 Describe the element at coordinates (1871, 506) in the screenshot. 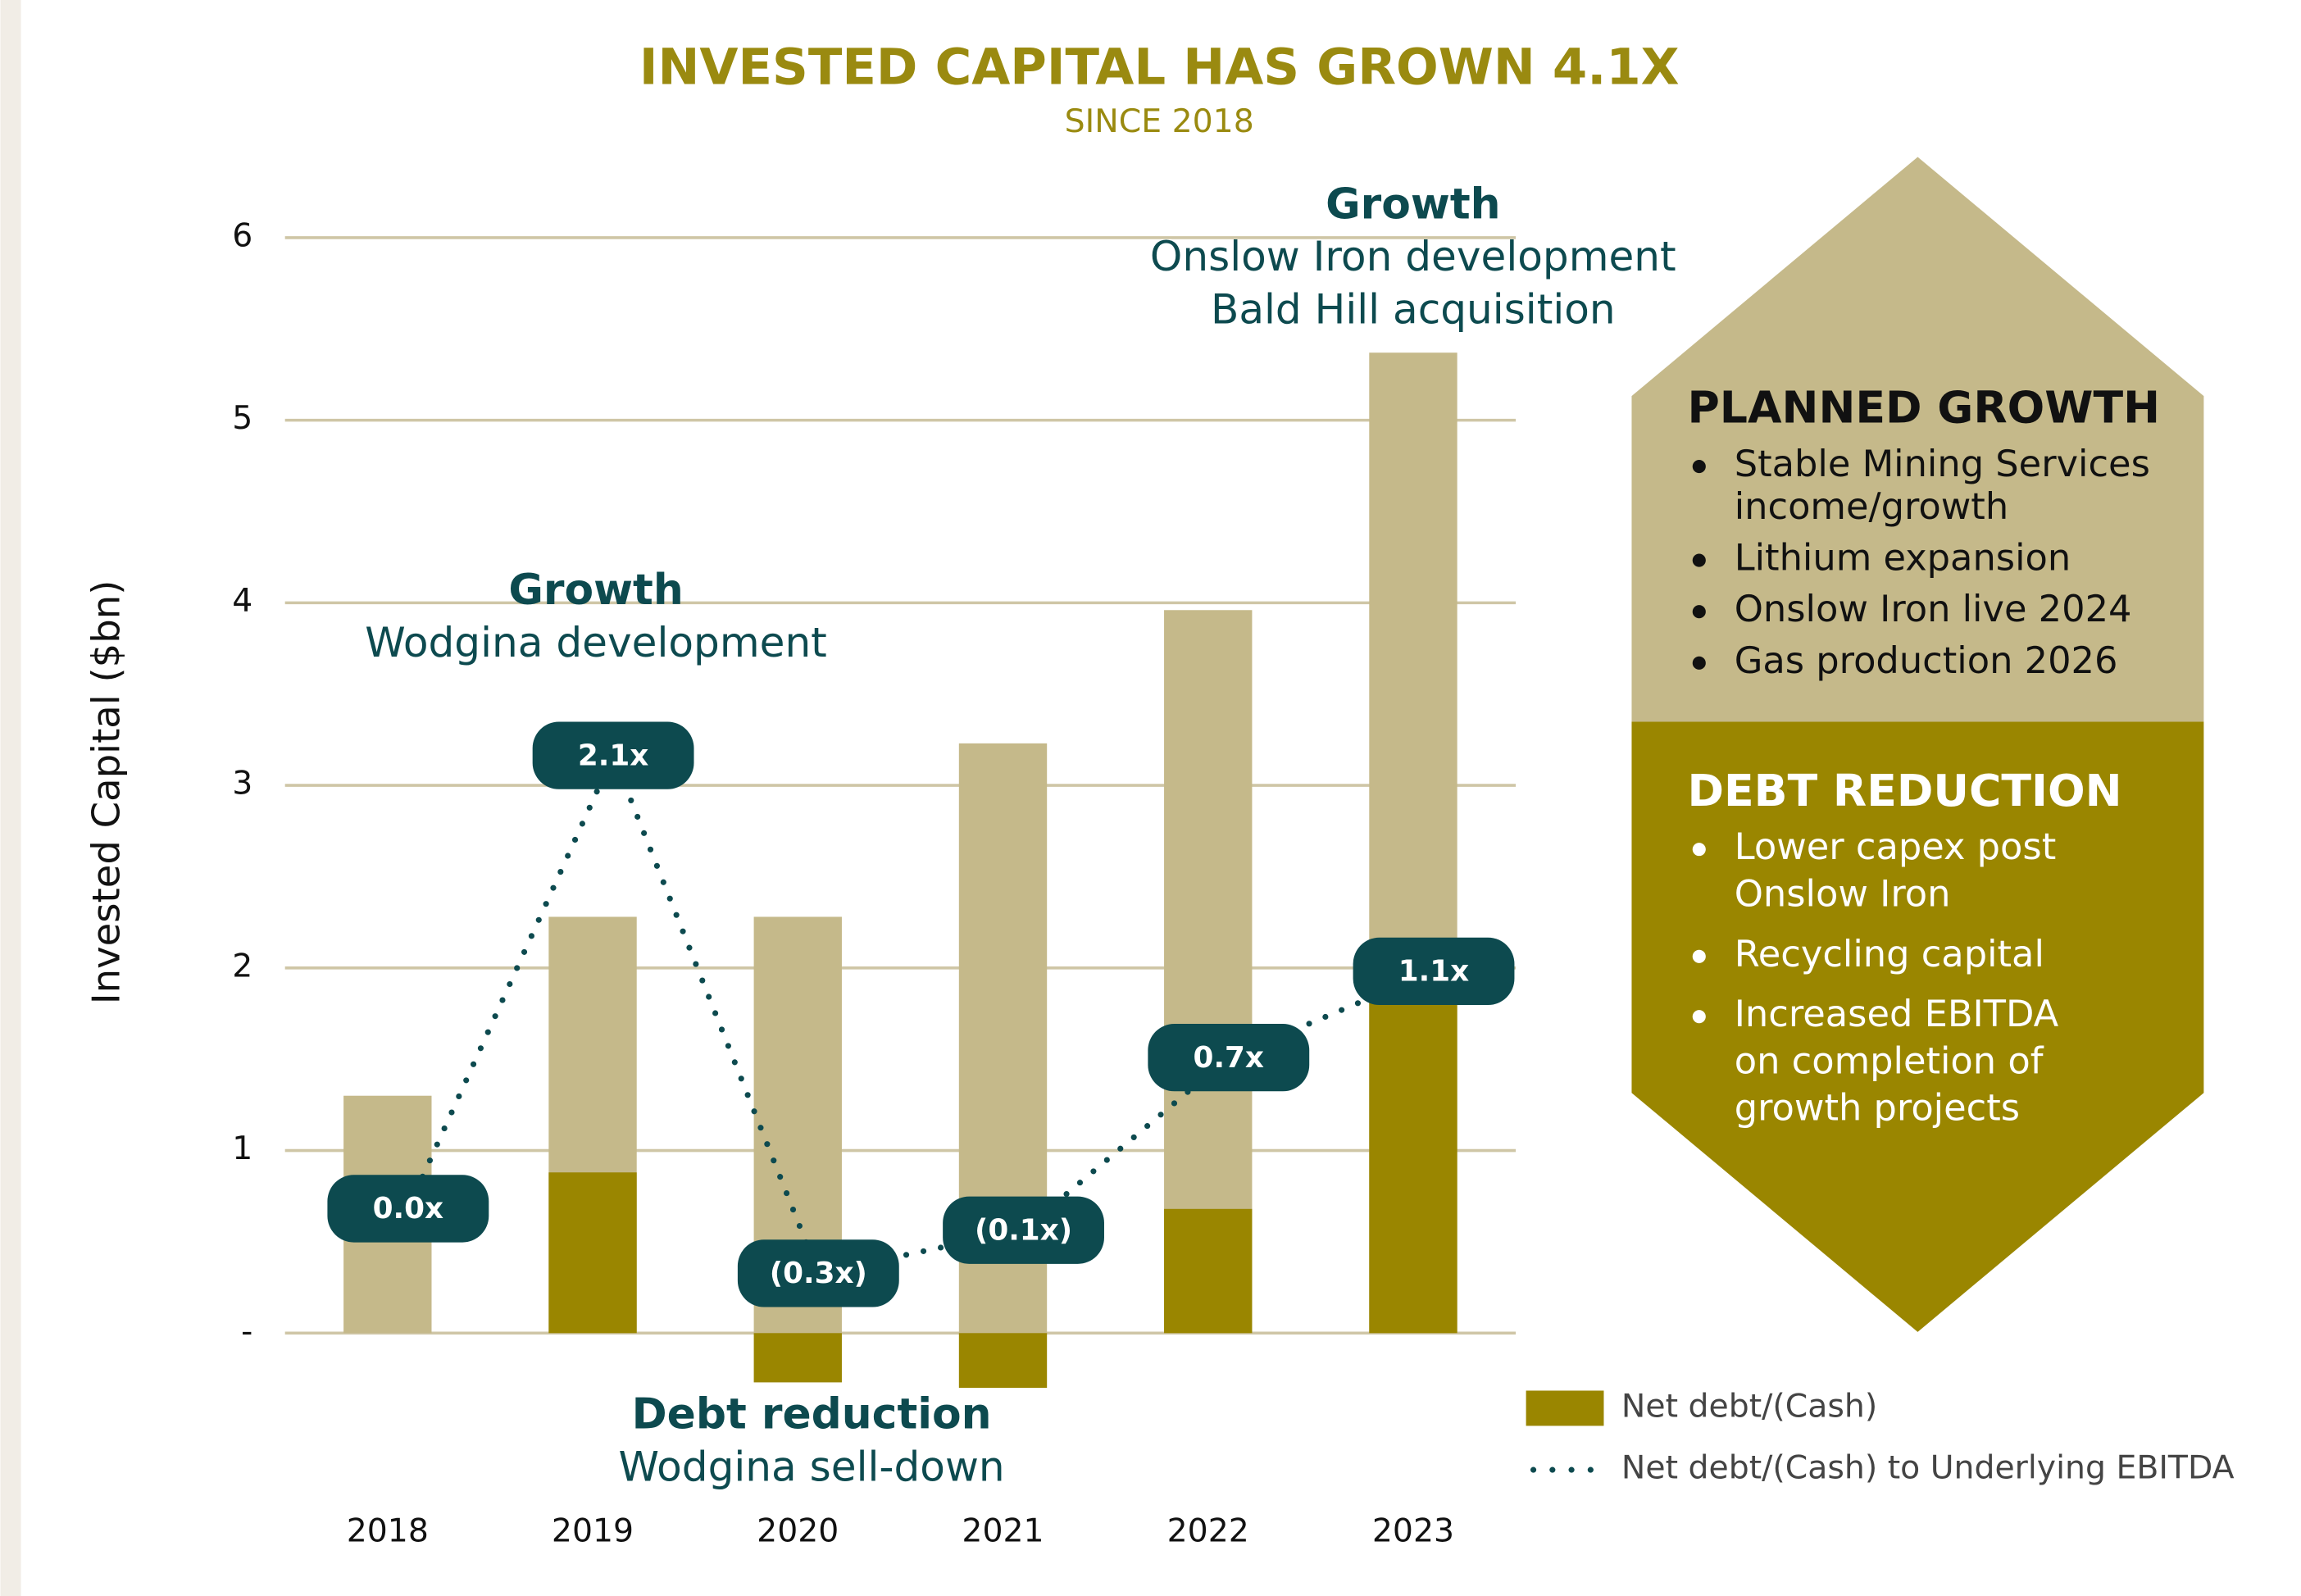

I see `panel-item: income/growth` at that location.